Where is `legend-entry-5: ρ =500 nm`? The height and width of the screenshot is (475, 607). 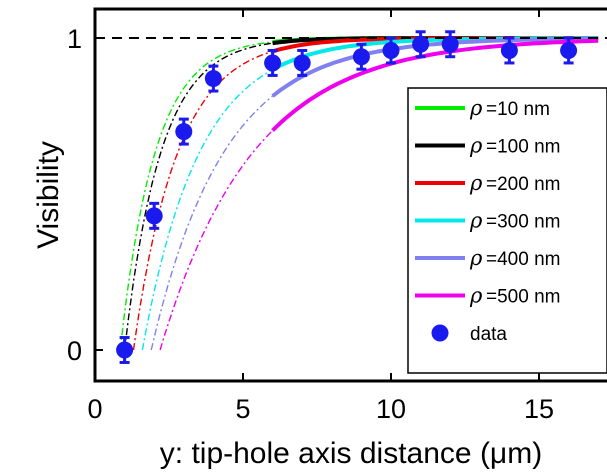
legend-entry-5: ρ =500 nm is located at coordinates (487, 296).